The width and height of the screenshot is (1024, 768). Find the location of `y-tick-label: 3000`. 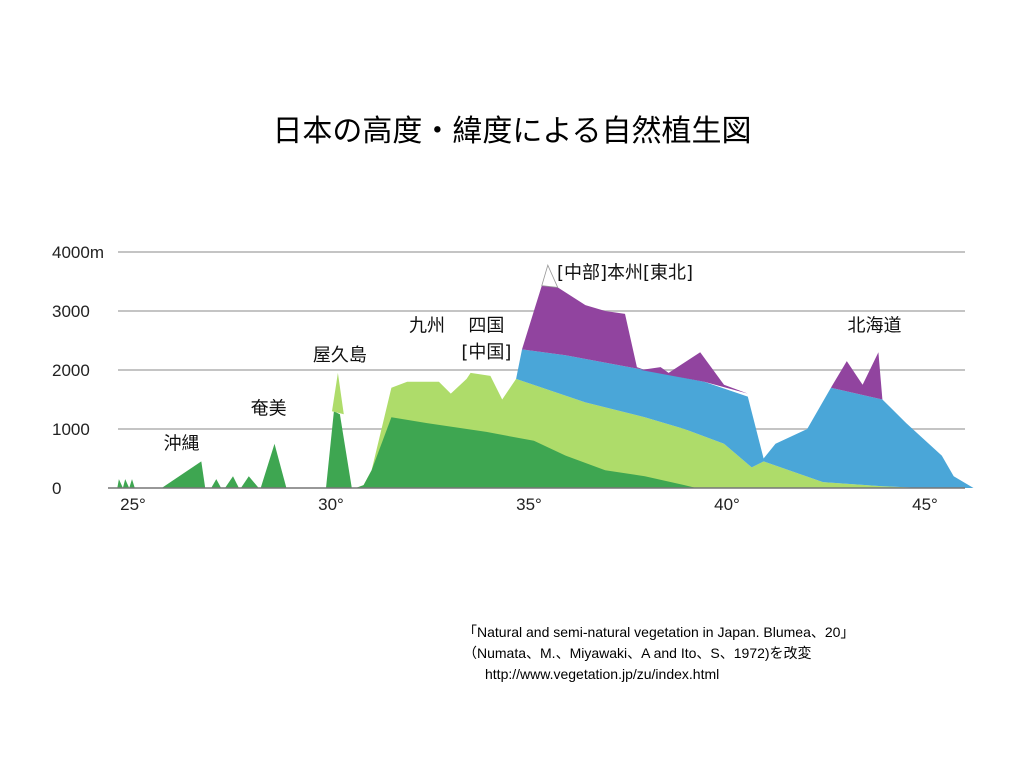

y-tick-label: 3000 is located at coordinates (71, 311).